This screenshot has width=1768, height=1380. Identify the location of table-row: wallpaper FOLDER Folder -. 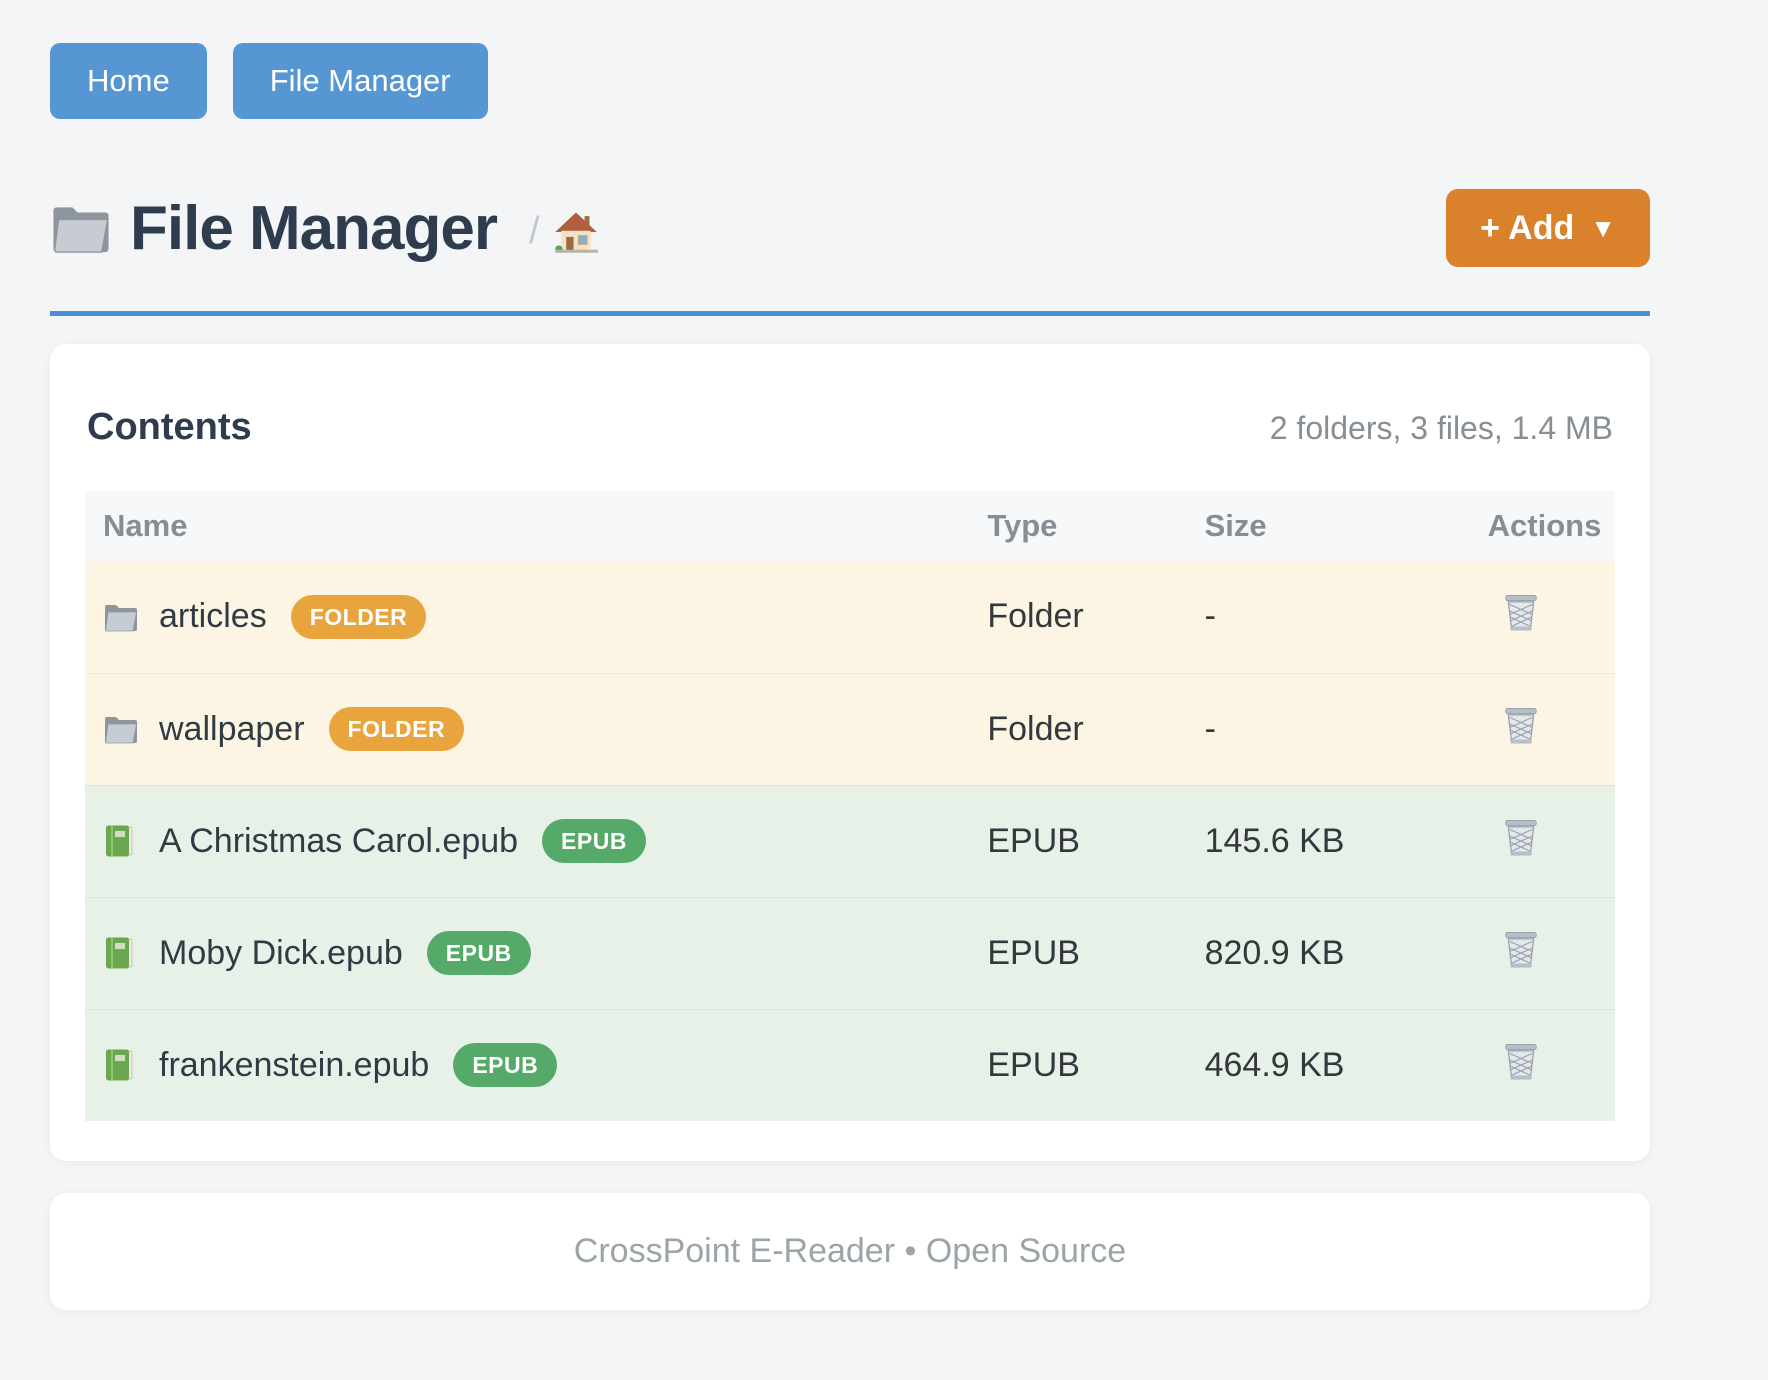
(850, 728).